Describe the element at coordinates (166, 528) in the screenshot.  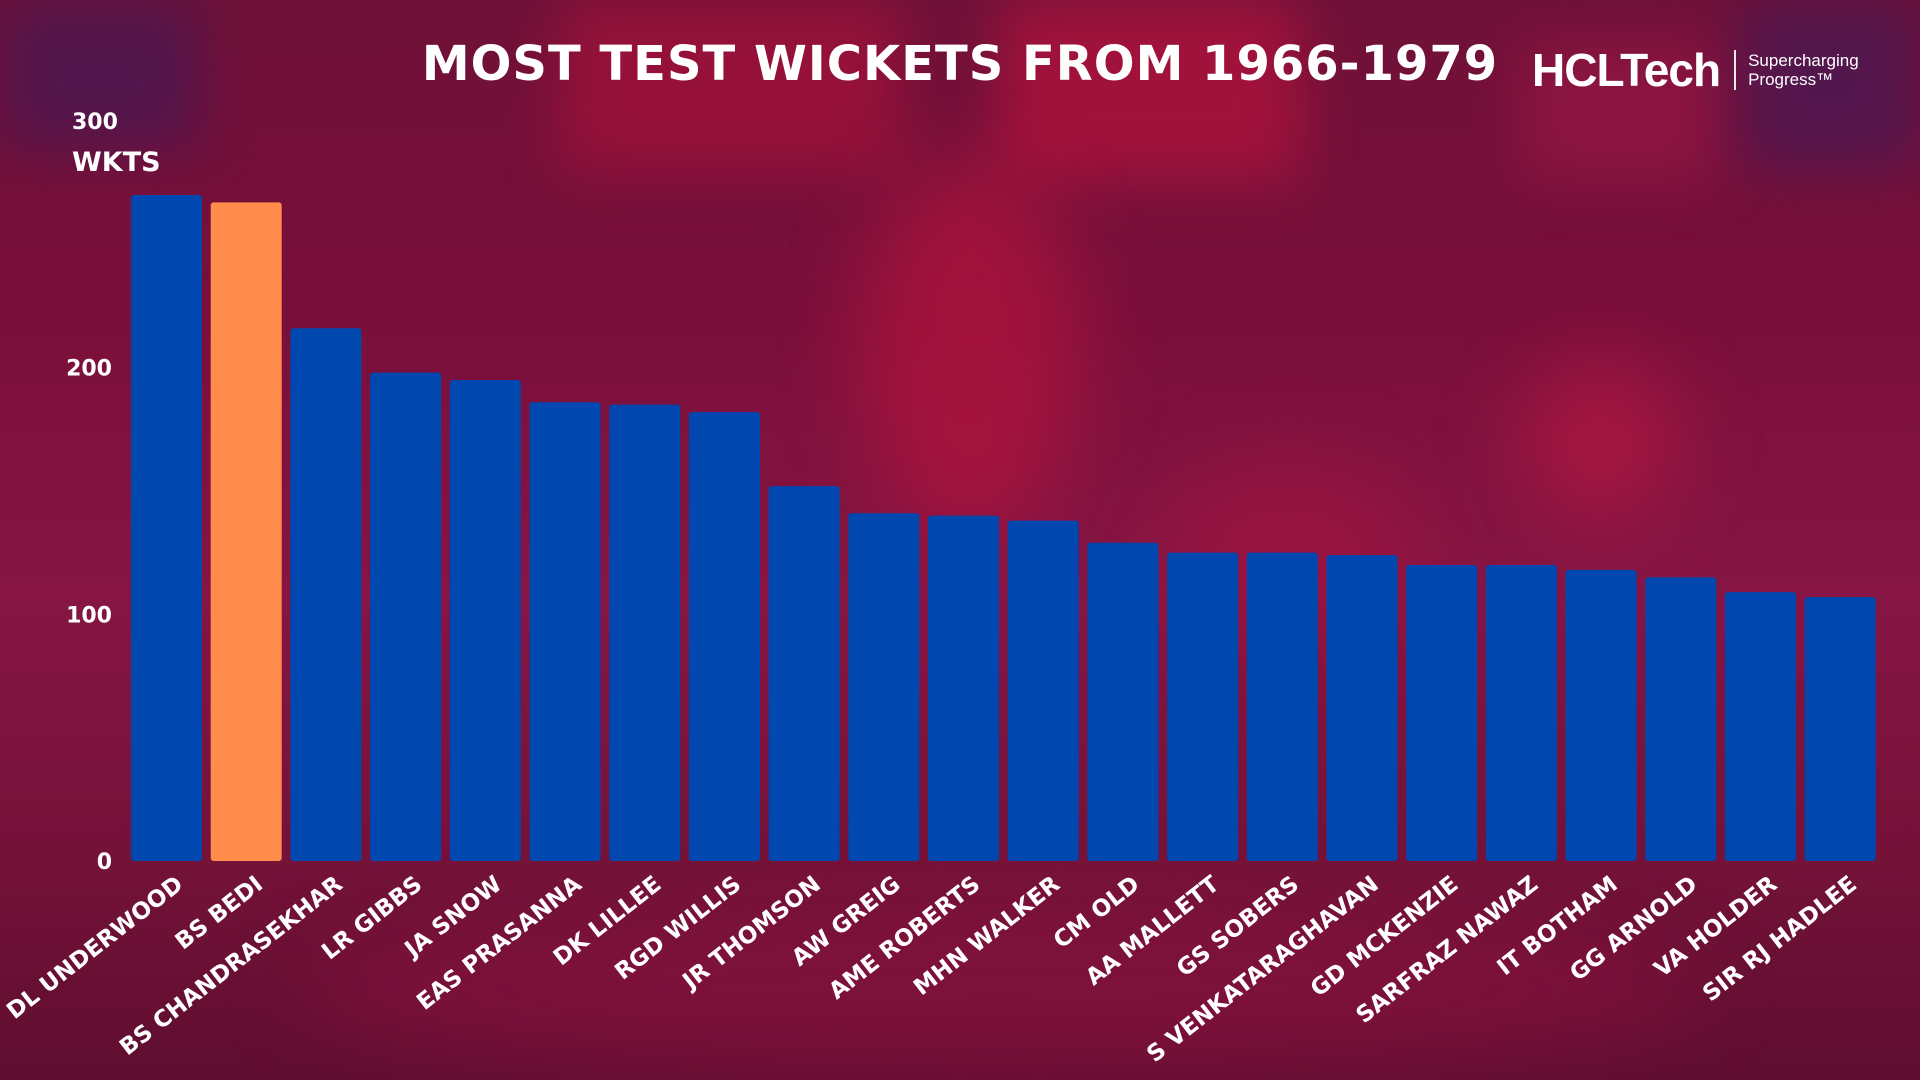
I see `bar-dl-underwood` at that location.